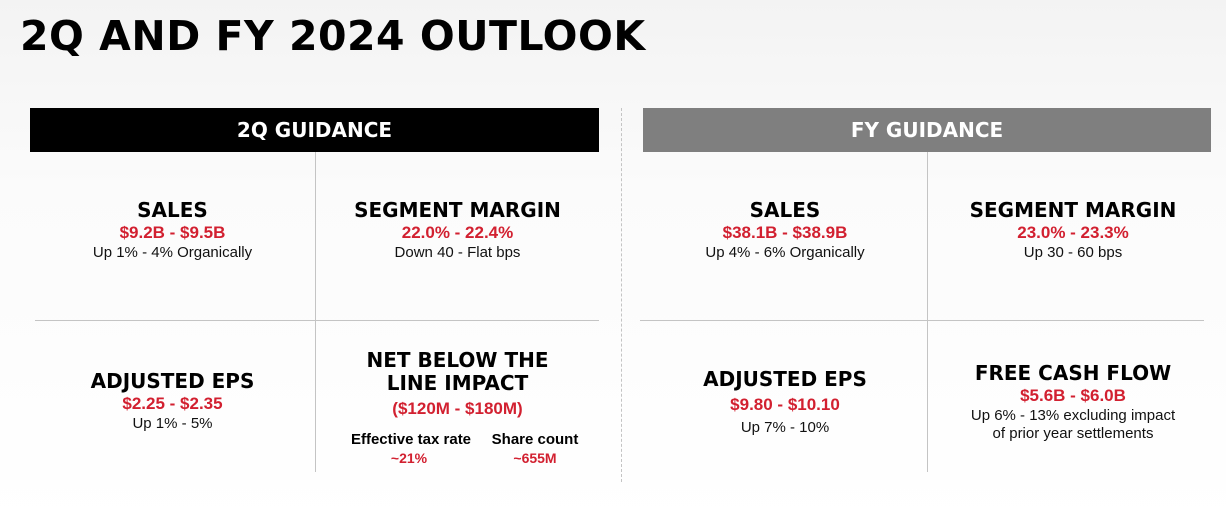  What do you see at coordinates (1073, 415) in the screenshot?
I see `fy-free-cash-flow-note-line1: Up 6% - 13% excluding impact` at bounding box center [1073, 415].